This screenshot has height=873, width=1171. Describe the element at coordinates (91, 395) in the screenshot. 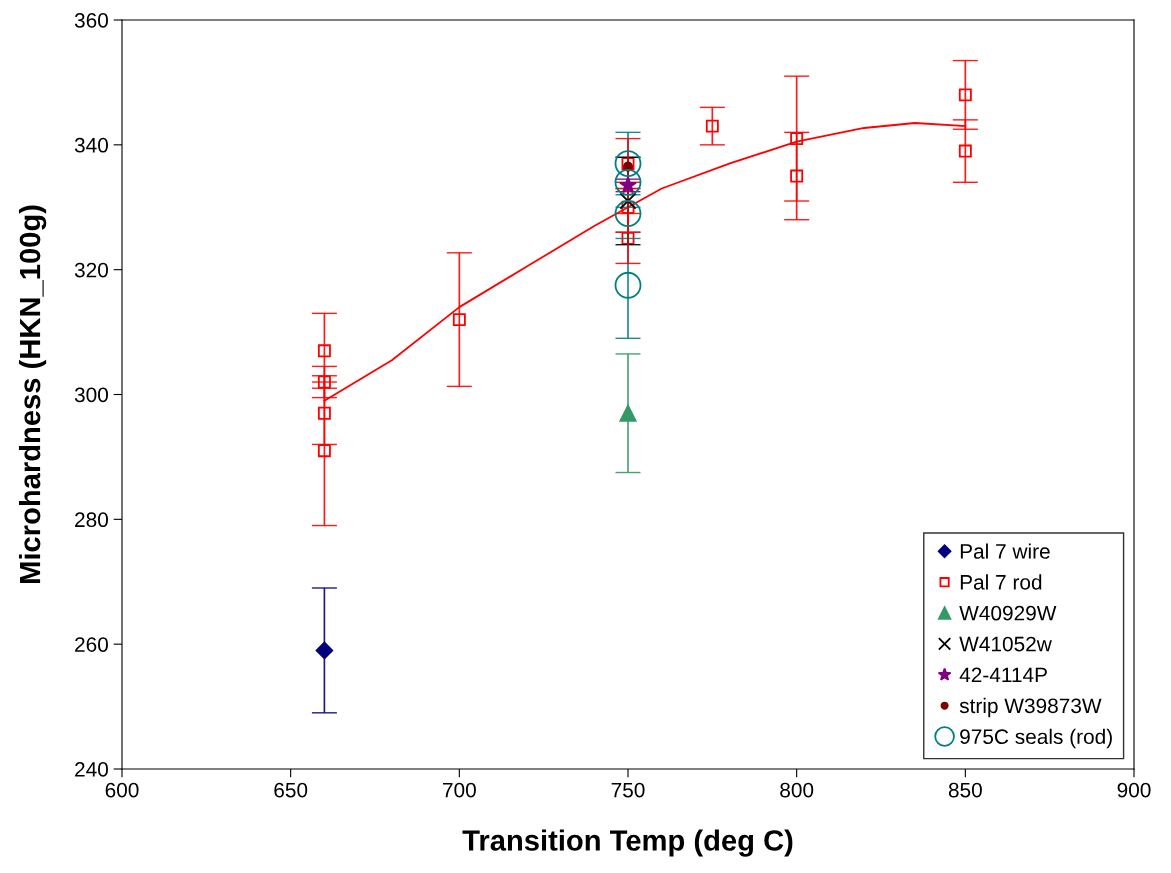

I see `y-tick-label: 300` at that location.